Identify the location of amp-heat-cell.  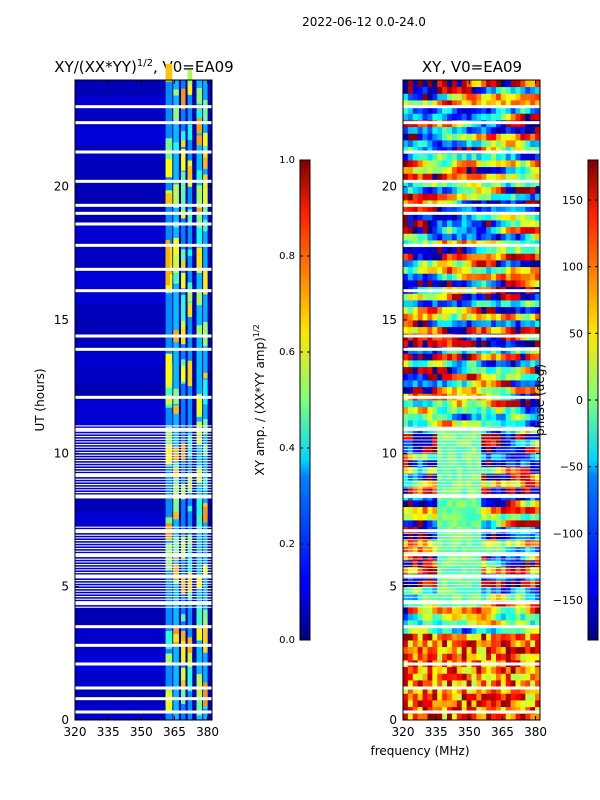
(199, 140).